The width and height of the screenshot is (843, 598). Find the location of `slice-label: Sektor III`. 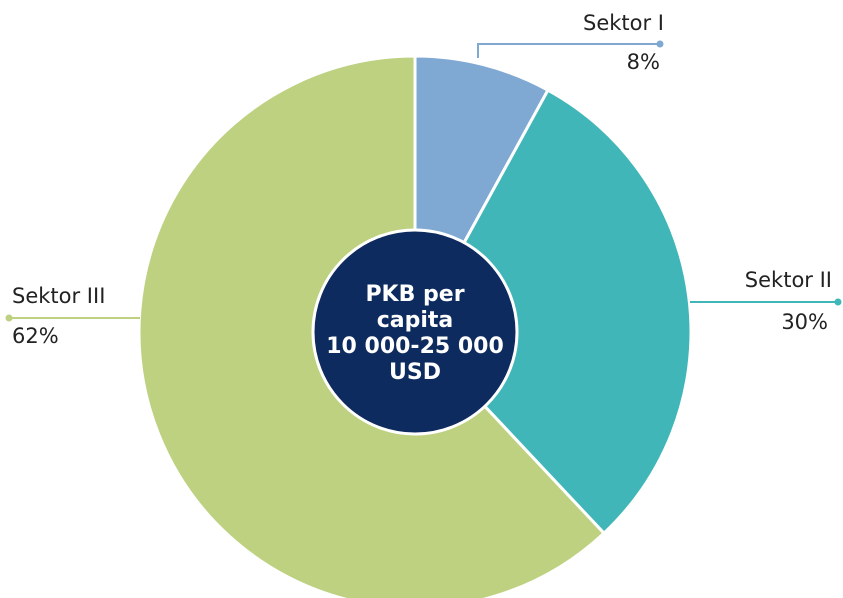

slice-label: Sektor III is located at coordinates (58, 296).